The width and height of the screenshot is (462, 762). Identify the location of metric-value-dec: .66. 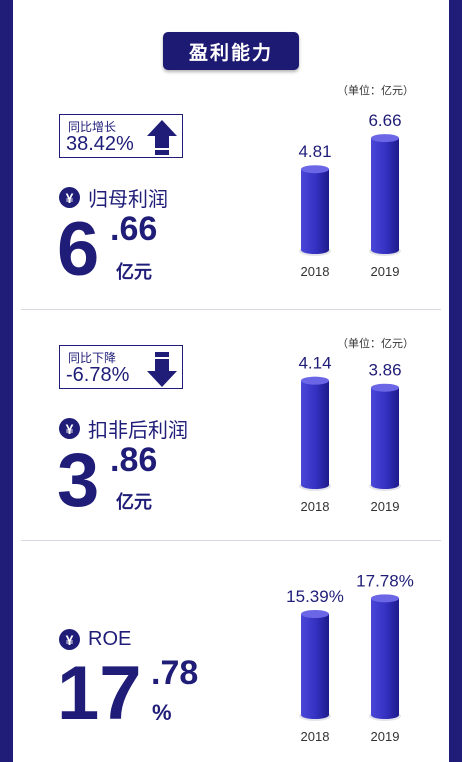
(134, 229).